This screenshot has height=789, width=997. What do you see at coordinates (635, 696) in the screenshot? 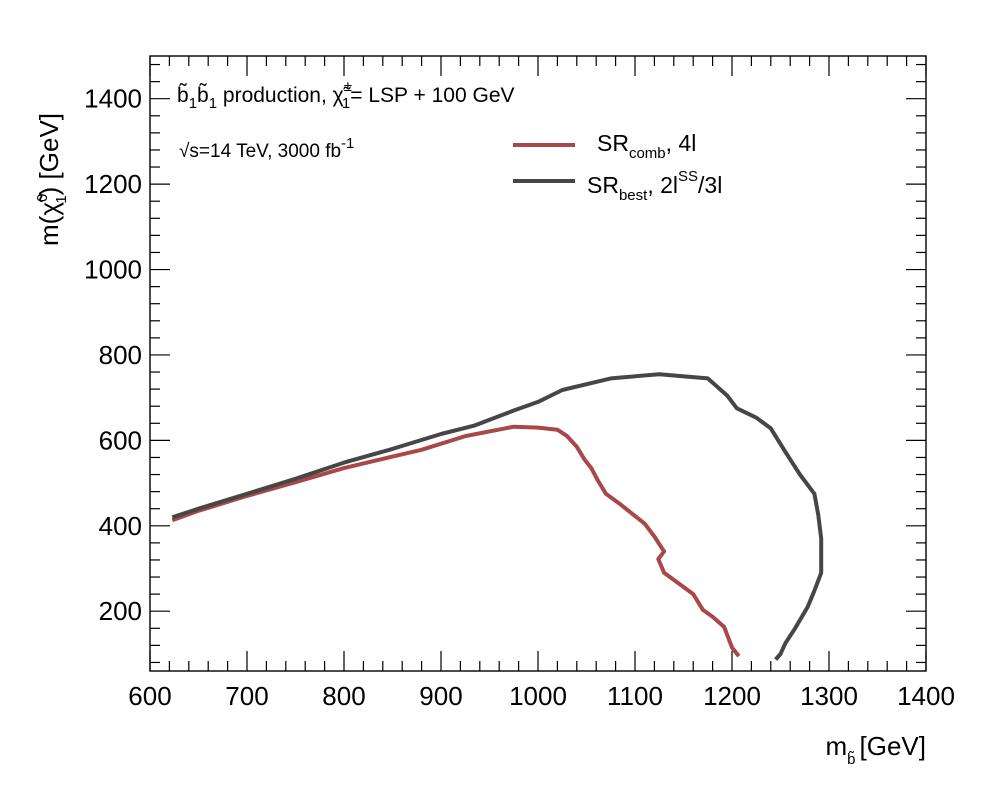
I see `x-tick-label: 1100` at bounding box center [635, 696].